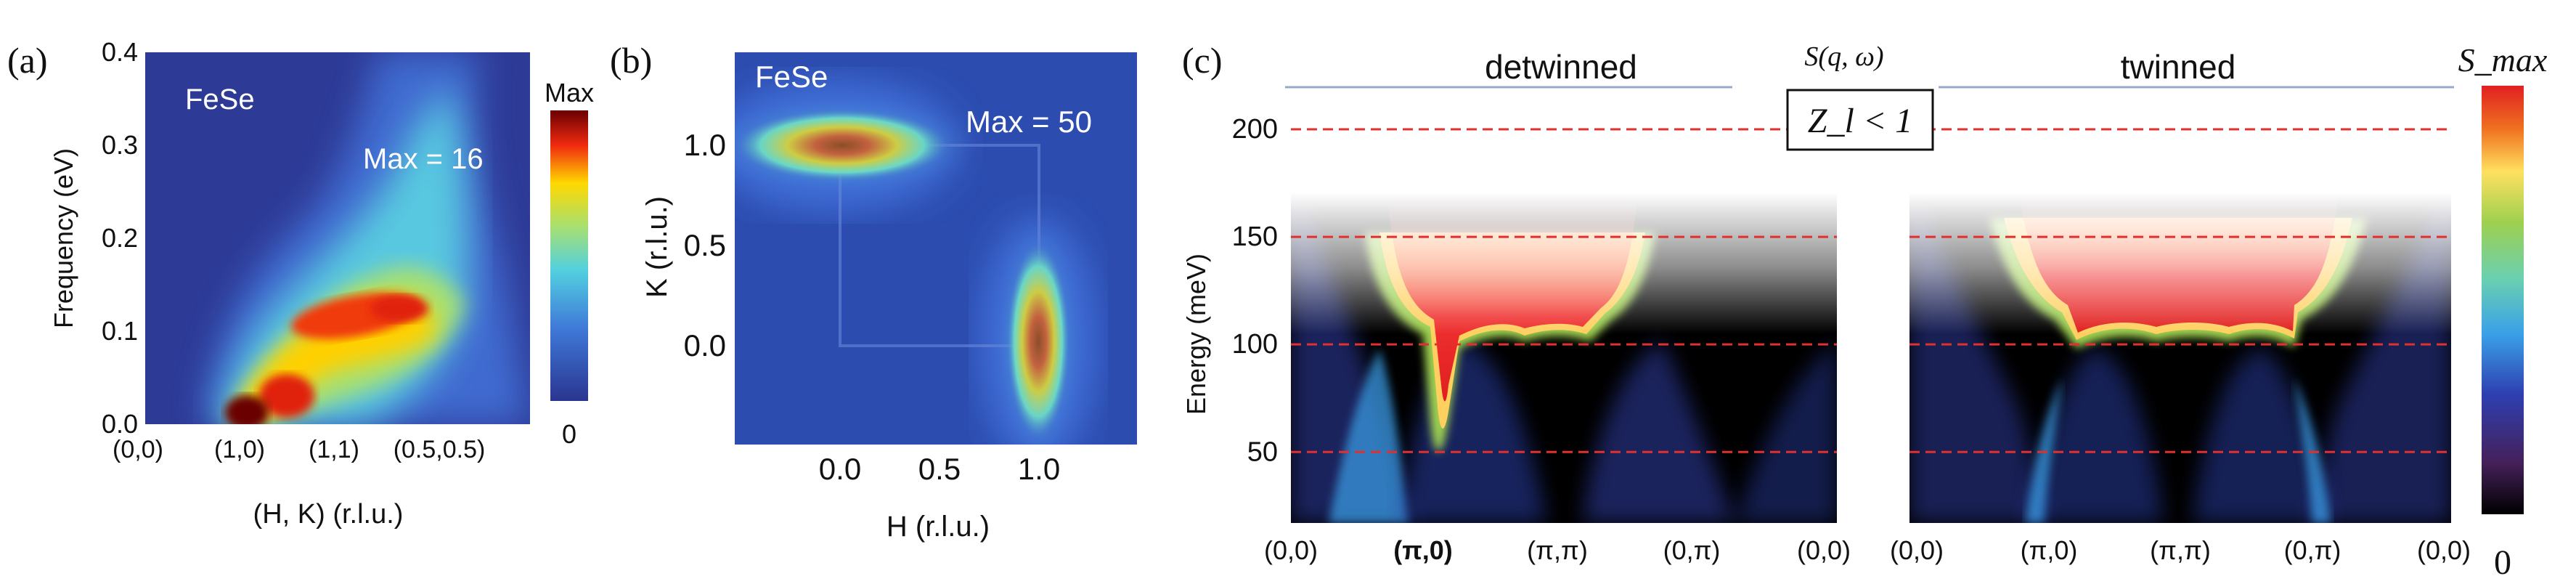 The image size is (2576, 584). Describe the element at coordinates (334, 449) in the screenshot. I see `panel-a-x-tick: (1,1)` at that location.